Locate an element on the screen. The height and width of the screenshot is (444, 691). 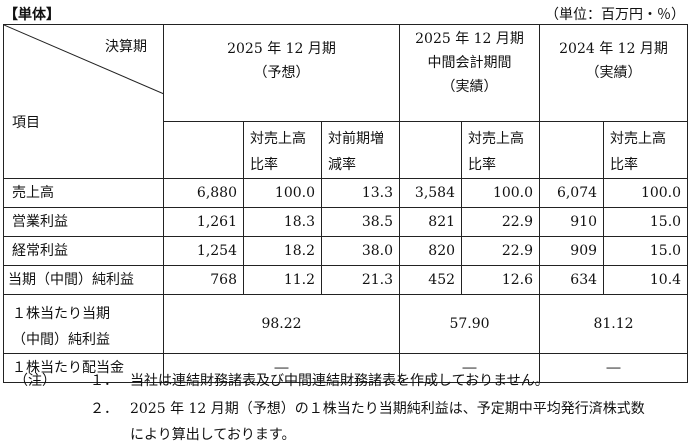
cell-value: 821 is located at coordinates (431, 222).